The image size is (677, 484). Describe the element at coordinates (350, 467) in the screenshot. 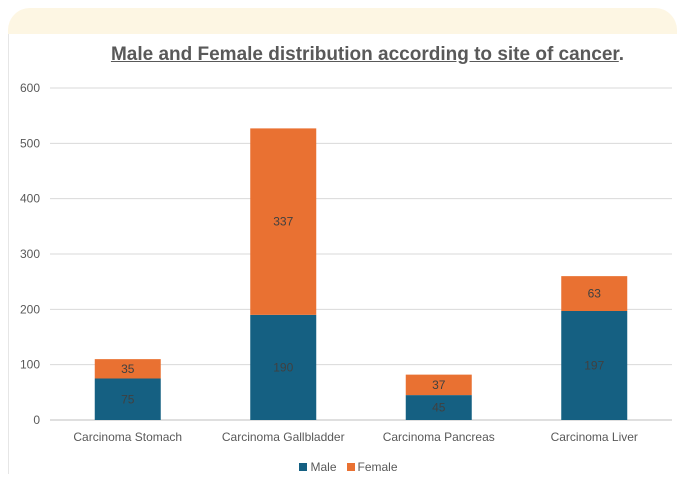

I see `legend-swatch-female` at that location.